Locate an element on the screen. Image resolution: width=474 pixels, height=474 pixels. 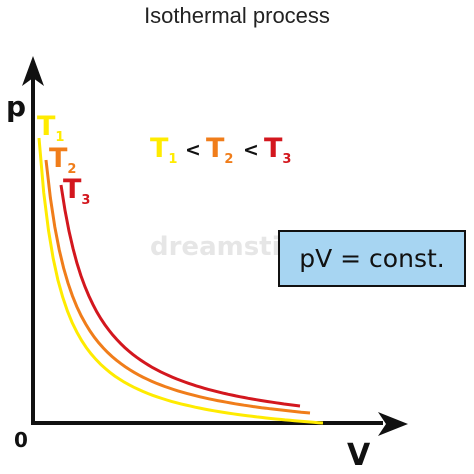
relation-t2: T2 is located at coordinates (219, 150).